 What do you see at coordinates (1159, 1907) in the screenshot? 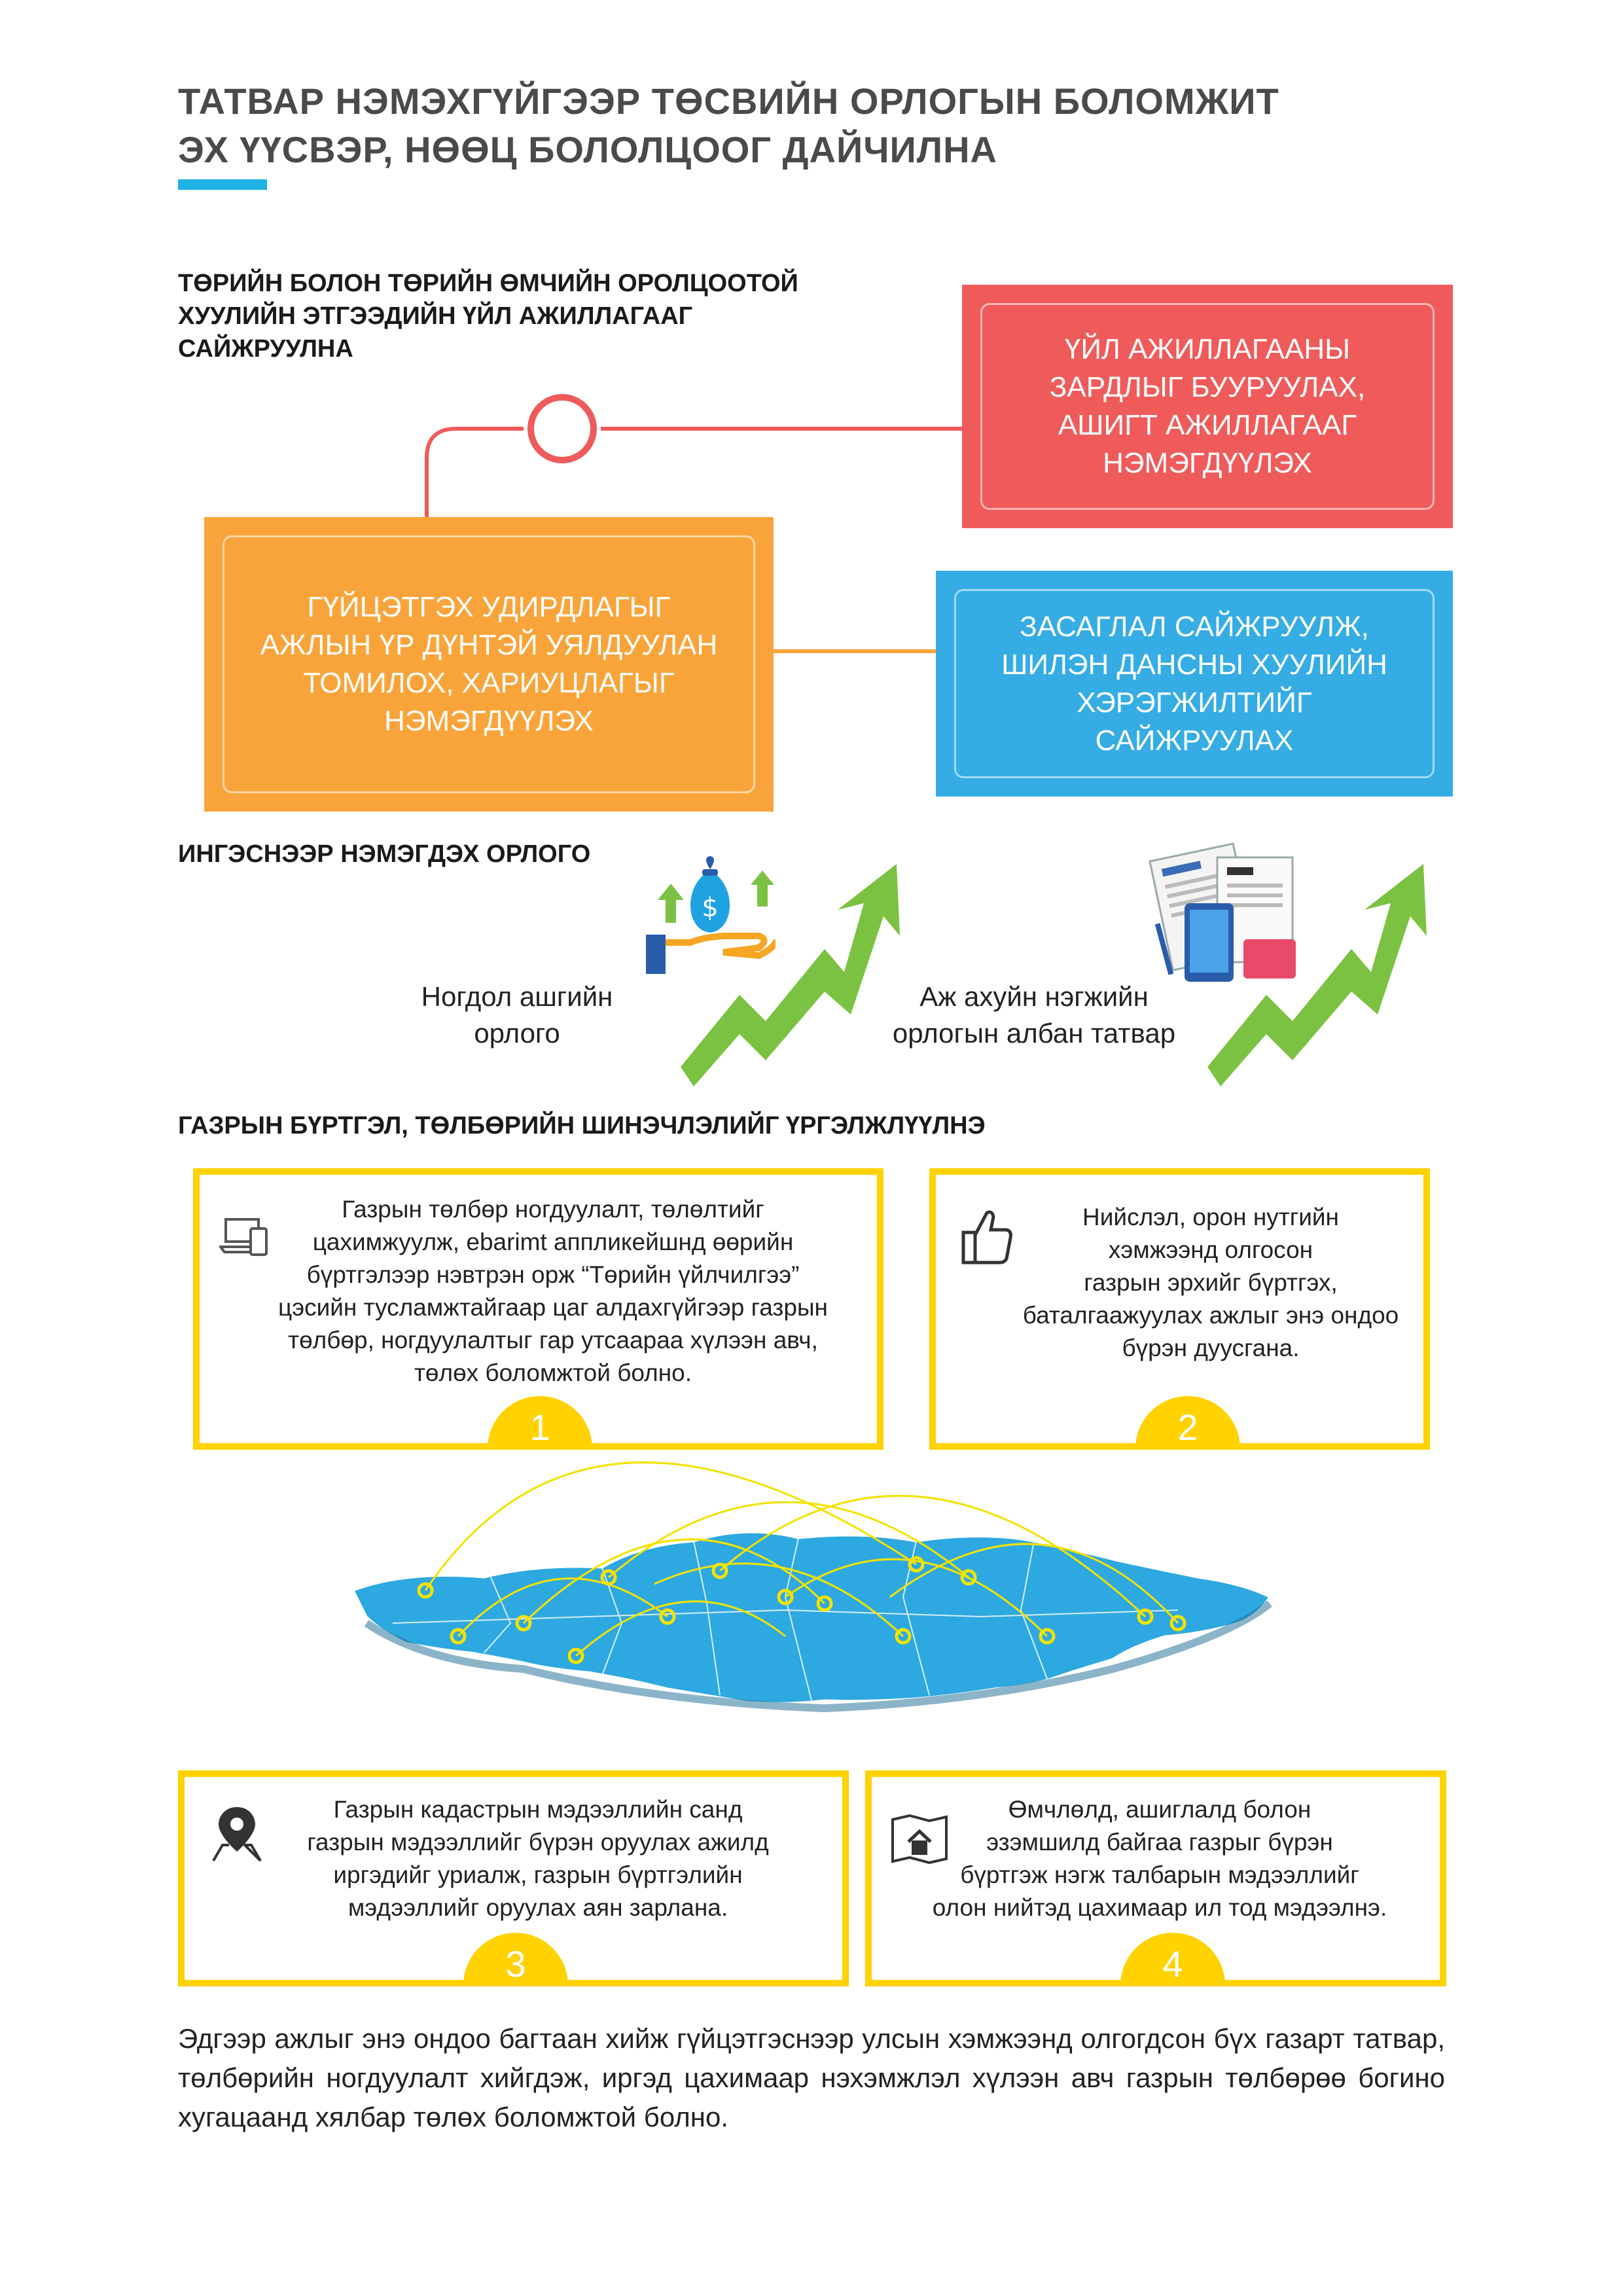
I see `card-line: олон нийтэд цахимаар ил тод мэдээлнэ.` at bounding box center [1159, 1907].